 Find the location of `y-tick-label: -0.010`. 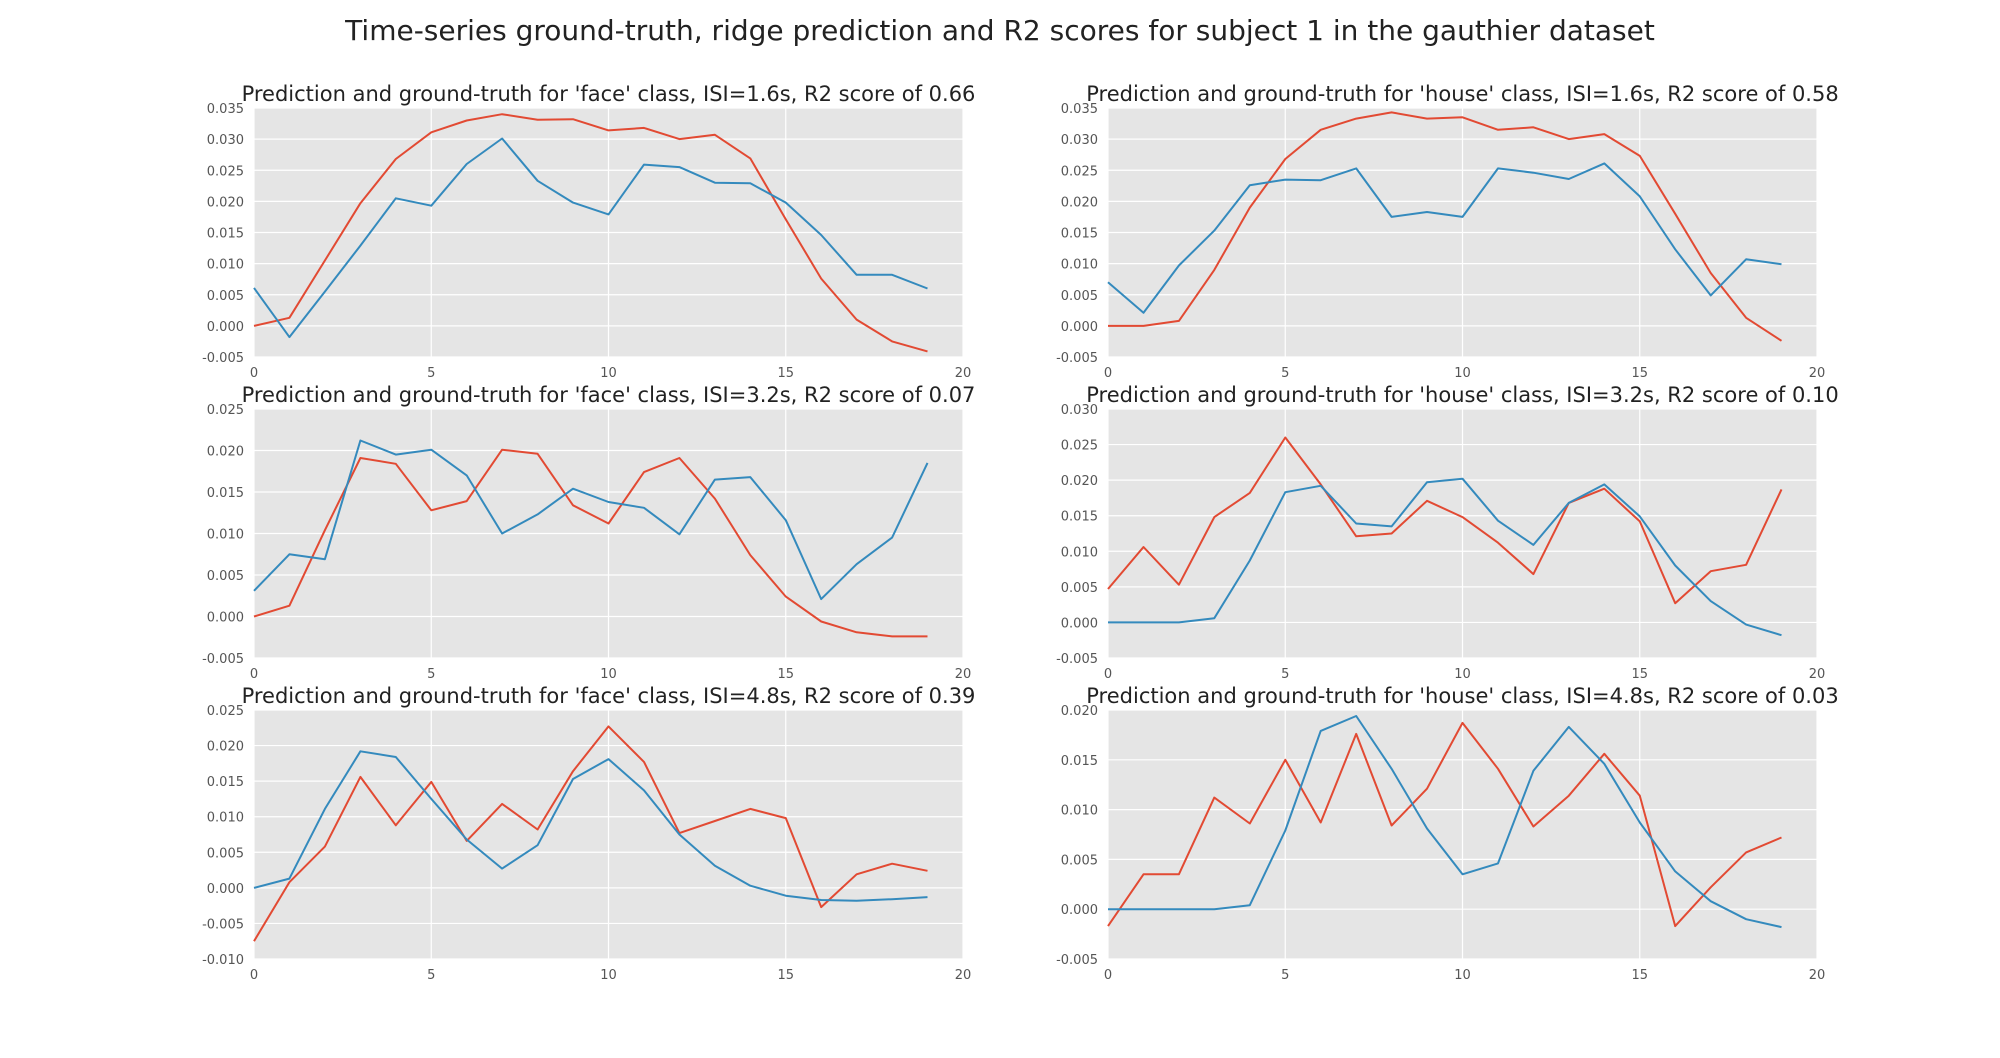

y-tick-label: -0.010 is located at coordinates (223, 960).